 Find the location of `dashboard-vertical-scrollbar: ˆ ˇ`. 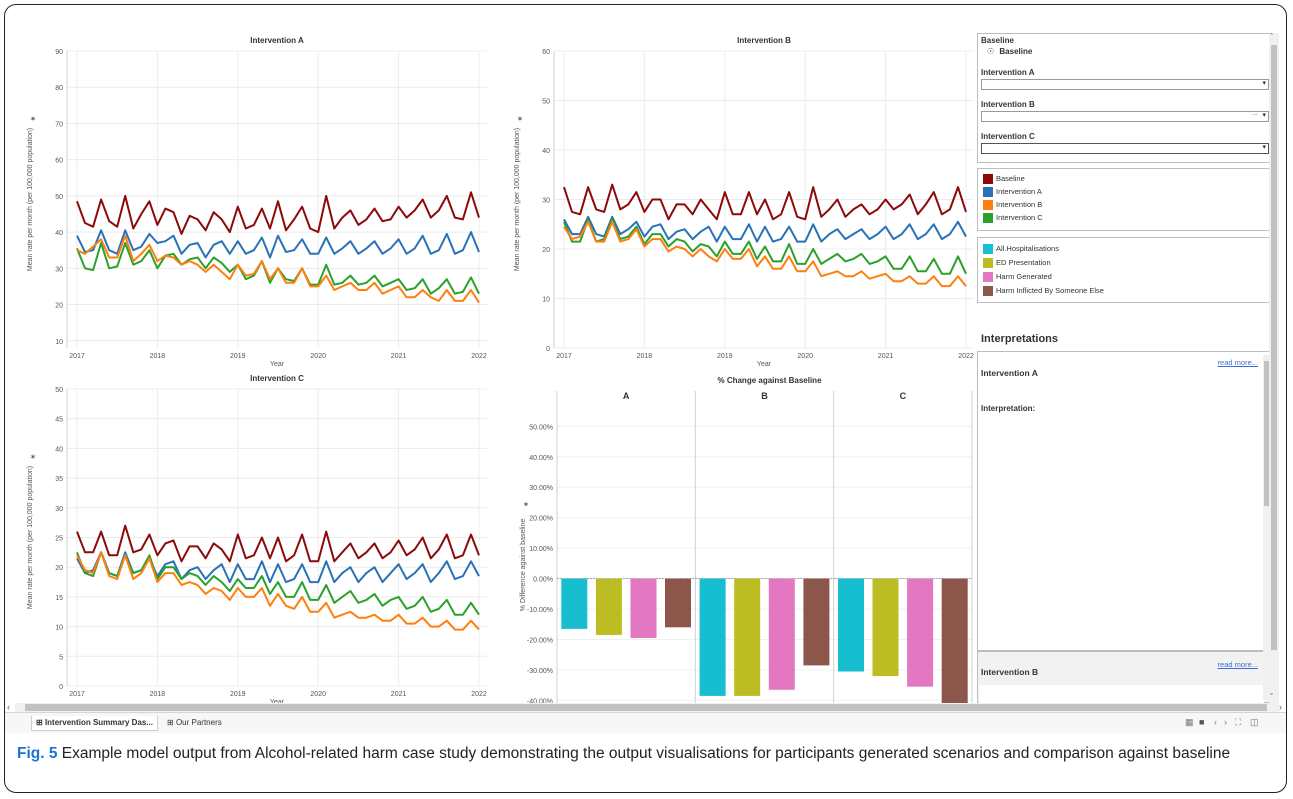

dashboard-vertical-scrollbar: ˆ ˇ is located at coordinates (1274, 368).